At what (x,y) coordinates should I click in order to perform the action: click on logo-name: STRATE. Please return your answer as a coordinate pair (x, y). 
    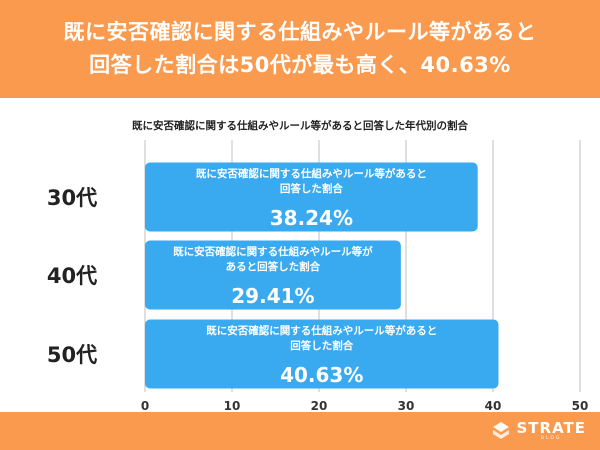
    Looking at the image, I should click on (551, 427).